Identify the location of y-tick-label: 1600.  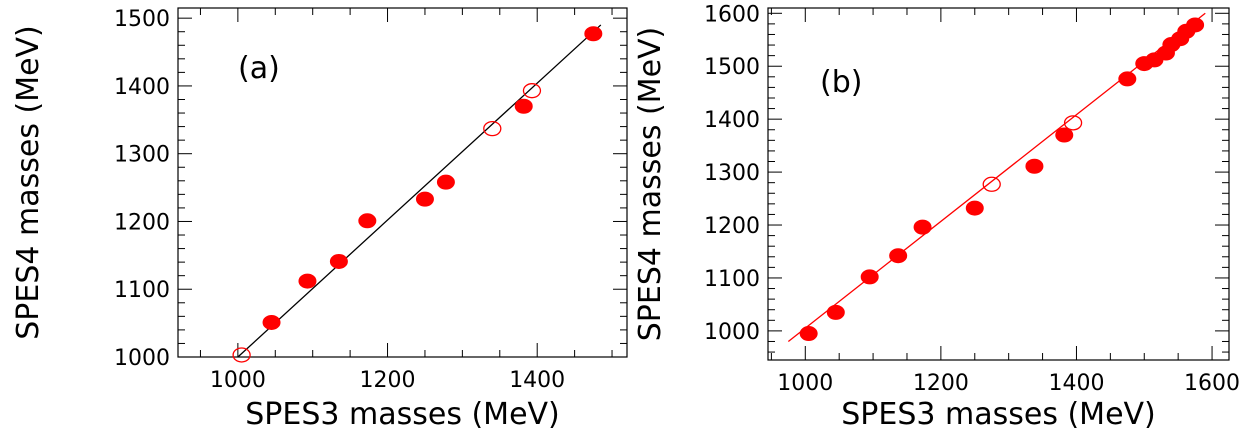
(732, 14).